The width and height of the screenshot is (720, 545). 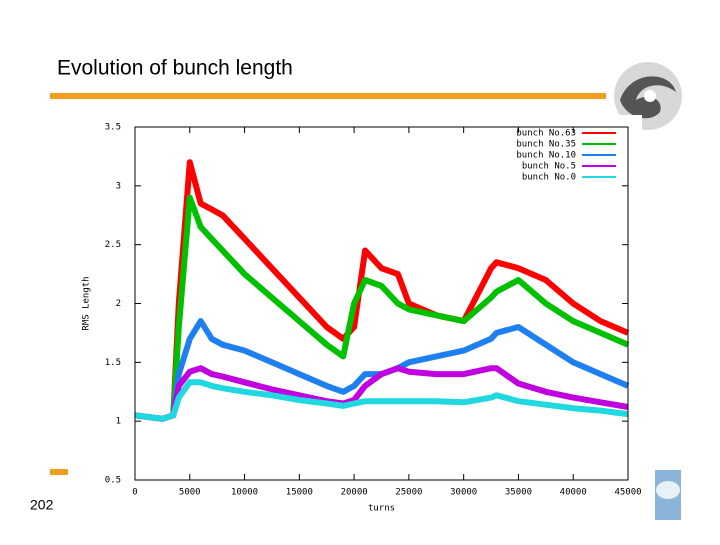 What do you see at coordinates (549, 178) in the screenshot?
I see `legend-label: bunch No.0` at bounding box center [549, 178].